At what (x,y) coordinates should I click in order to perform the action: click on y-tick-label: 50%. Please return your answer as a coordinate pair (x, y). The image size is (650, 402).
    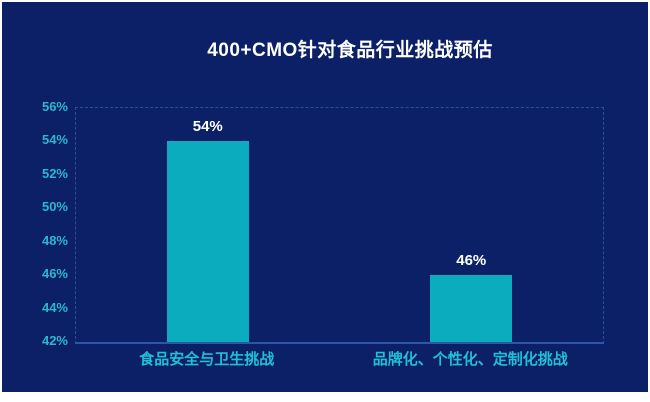
    Looking at the image, I should click on (54, 207).